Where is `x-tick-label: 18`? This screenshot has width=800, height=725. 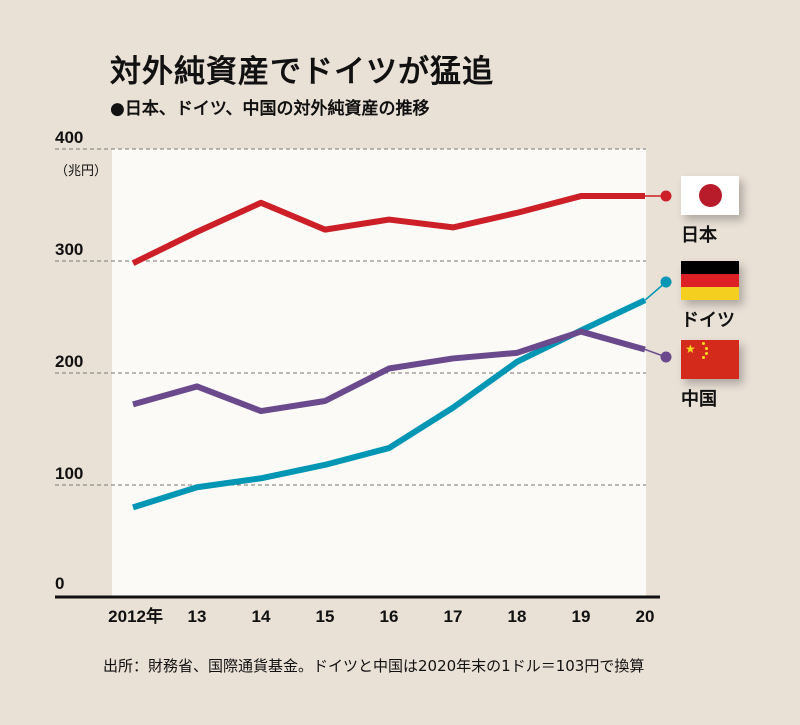
x-tick-label: 18 is located at coordinates (517, 616).